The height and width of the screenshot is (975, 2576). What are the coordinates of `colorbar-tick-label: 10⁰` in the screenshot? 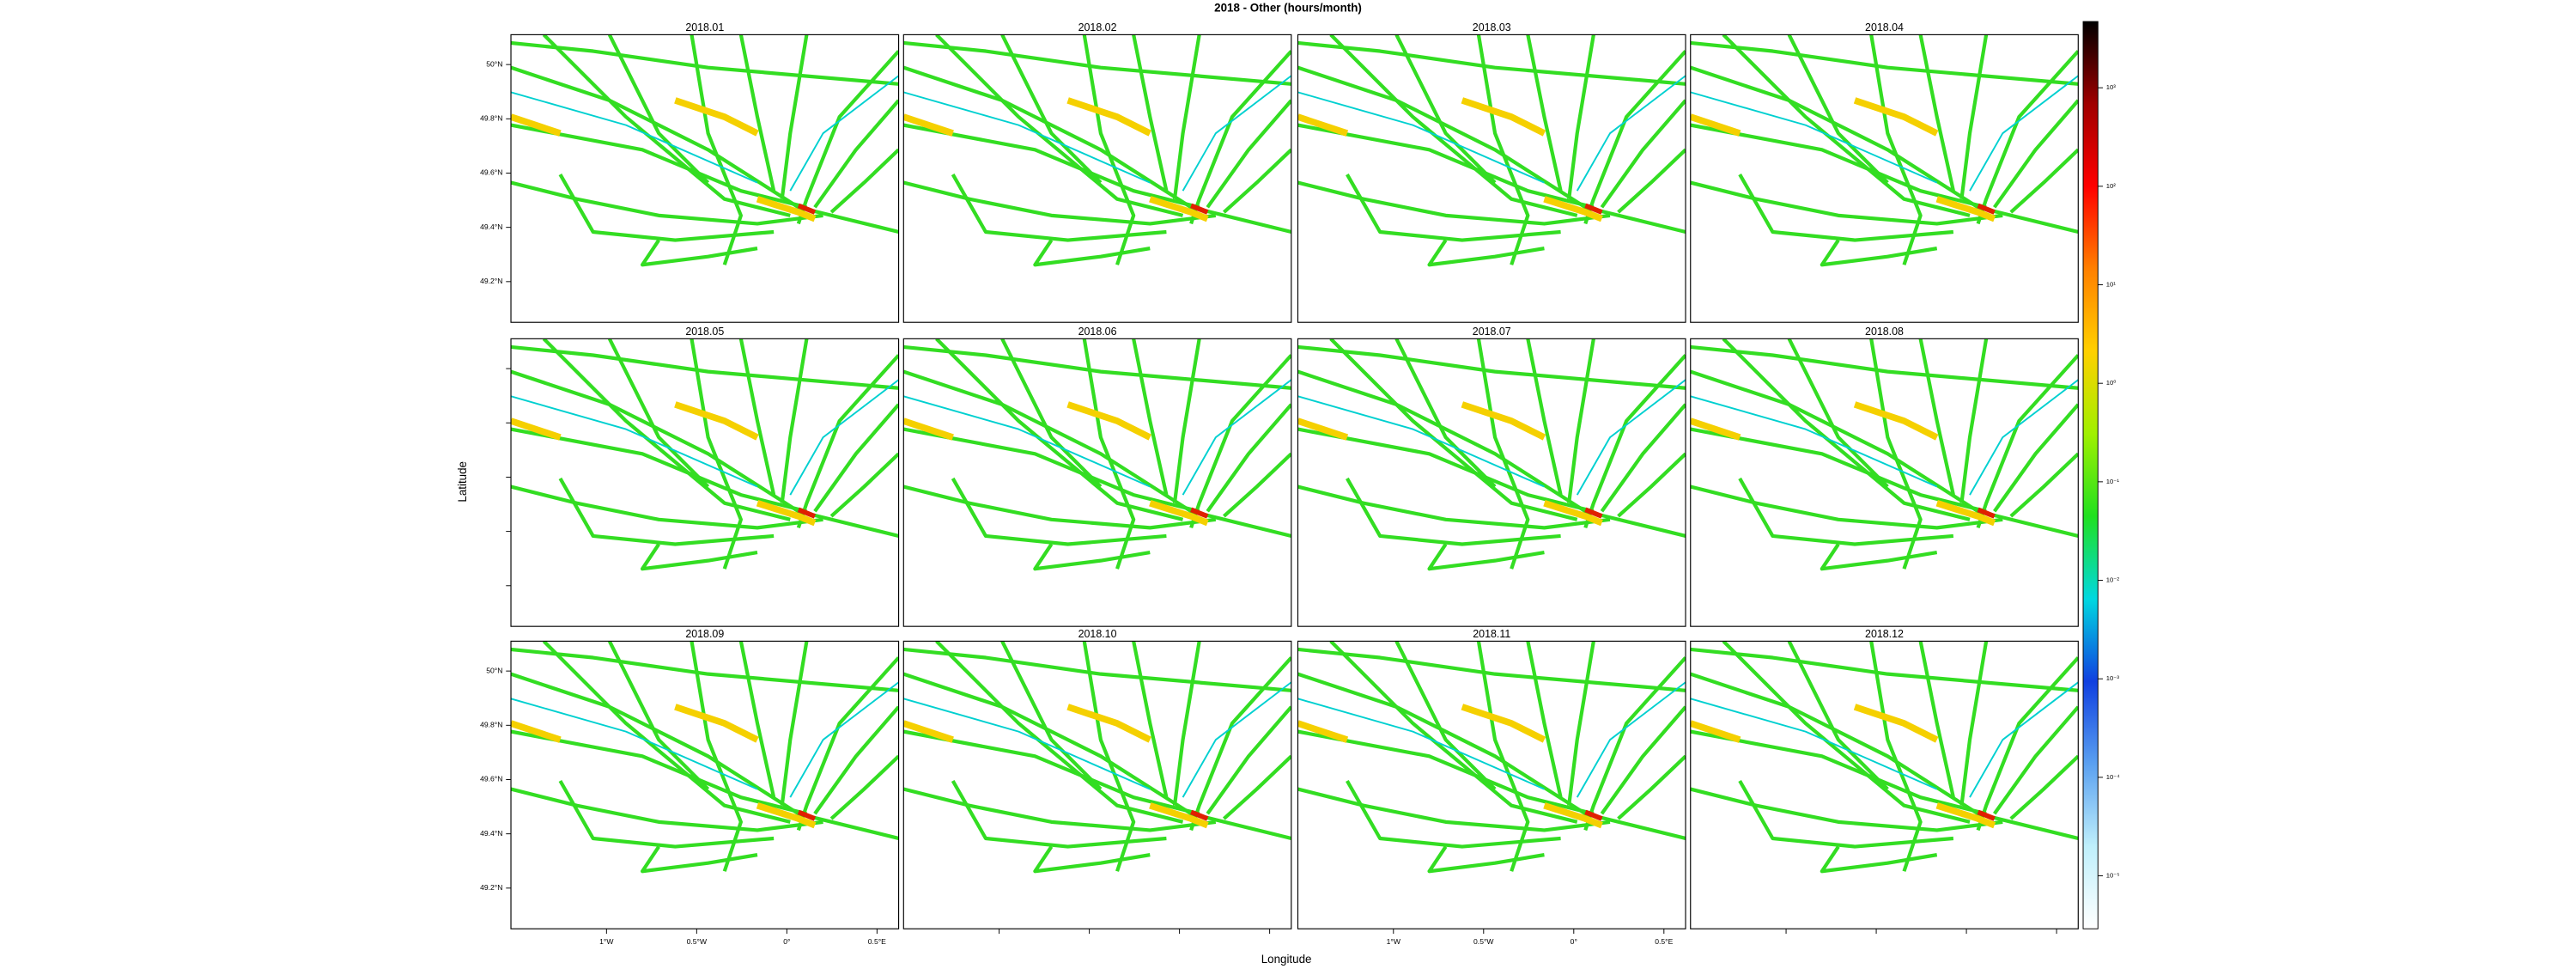 It's located at (2112, 383).